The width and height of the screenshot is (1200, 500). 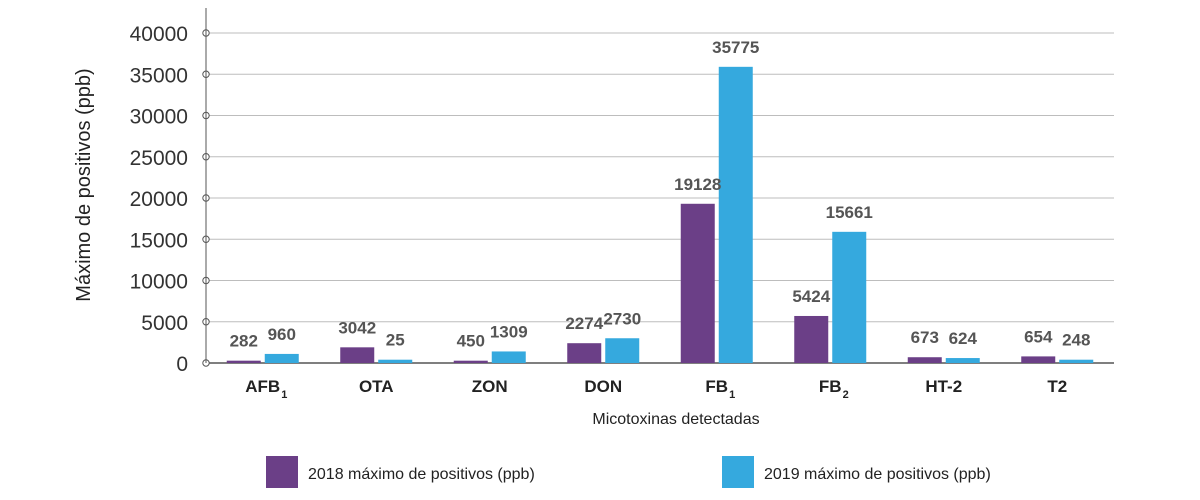 What do you see at coordinates (735, 47) in the screenshot?
I see `data-label: 35775` at bounding box center [735, 47].